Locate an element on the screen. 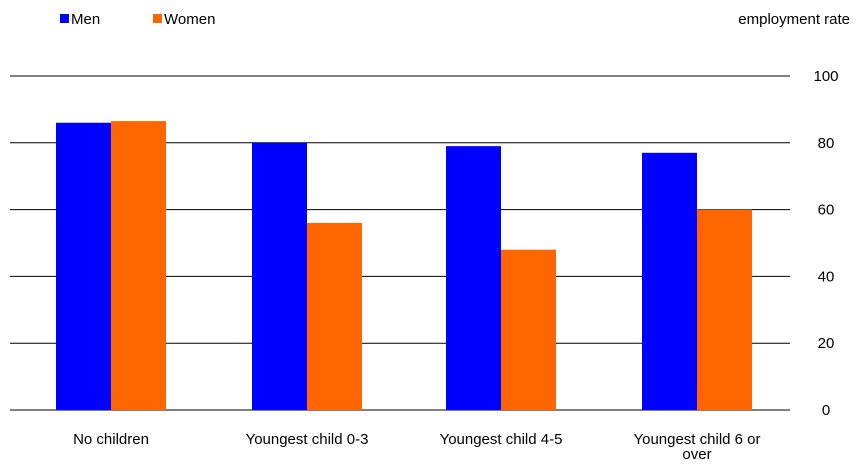  y-tick-label-100: 100 is located at coordinates (825, 76).